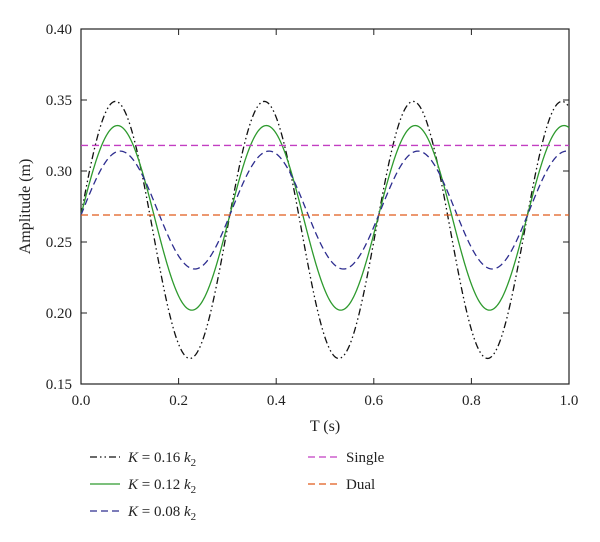 Image resolution: width=600 pixels, height=542 pixels. I want to click on legend-label-eq: = 0.16, so click(161, 458).